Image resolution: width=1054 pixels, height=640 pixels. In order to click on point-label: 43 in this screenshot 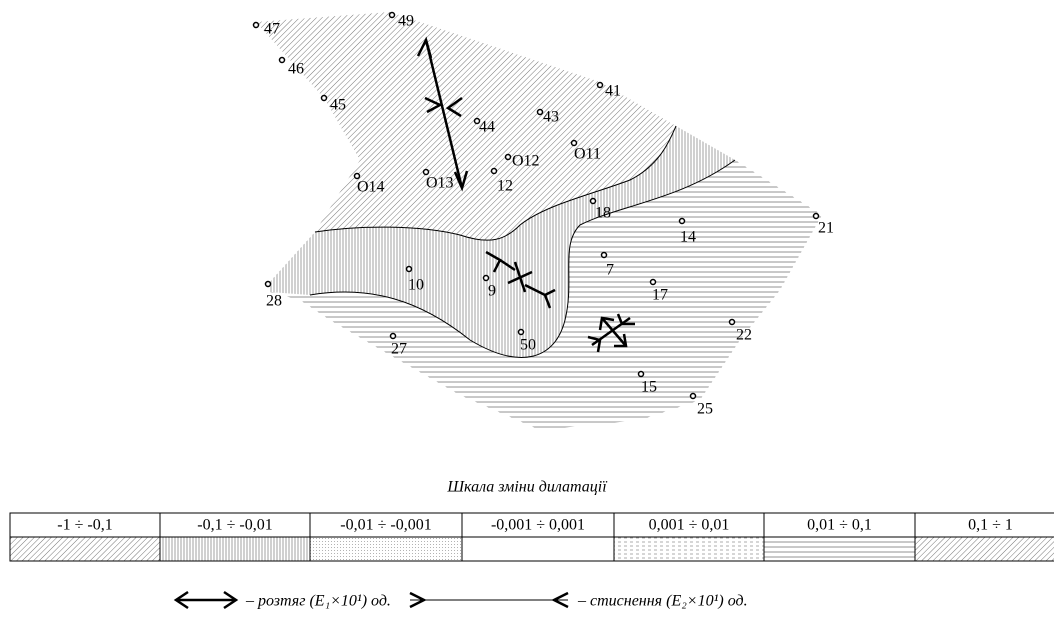, I will do `click(551, 117)`.